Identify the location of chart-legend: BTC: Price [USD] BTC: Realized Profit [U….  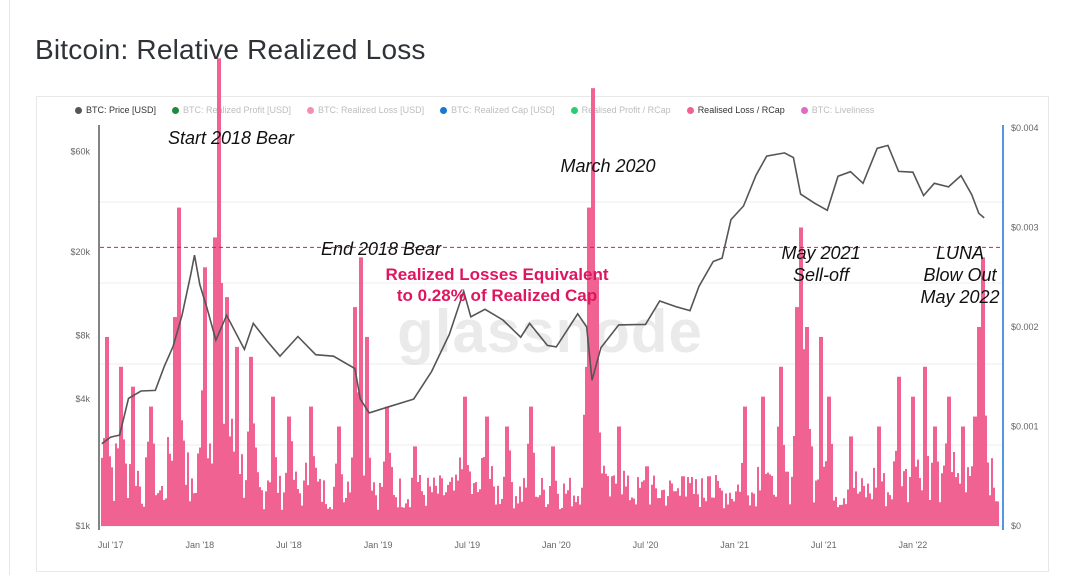
(474, 110).